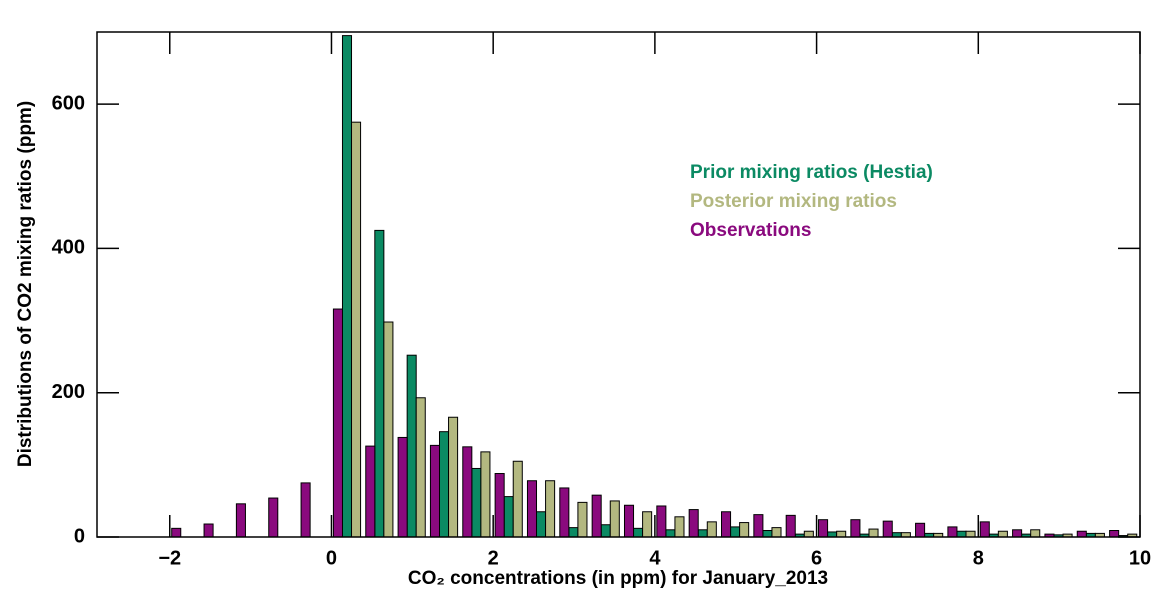  I want to click on legend-entry: Posterior mixing ratios, so click(793, 201).